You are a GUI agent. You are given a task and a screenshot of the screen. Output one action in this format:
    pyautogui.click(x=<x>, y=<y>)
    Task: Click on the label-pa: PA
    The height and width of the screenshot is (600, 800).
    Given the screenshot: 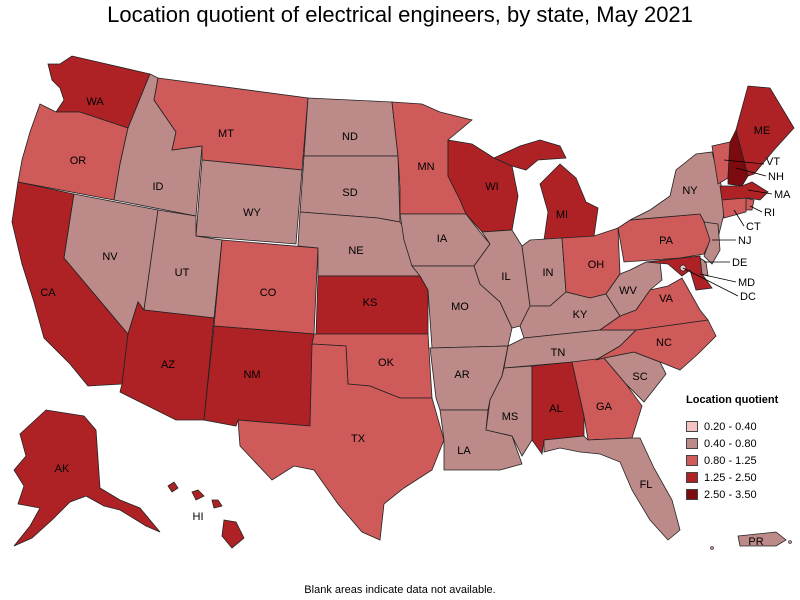 What is the action you would take?
    pyautogui.click(x=666, y=241)
    